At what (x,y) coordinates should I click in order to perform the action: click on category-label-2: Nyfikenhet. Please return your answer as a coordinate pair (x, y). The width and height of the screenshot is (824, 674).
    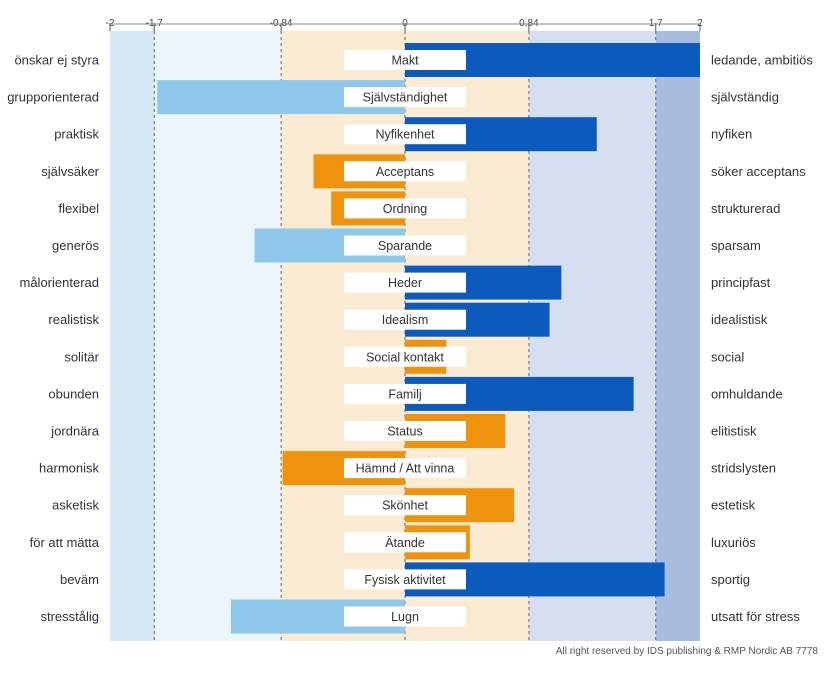
    Looking at the image, I should click on (405, 135).